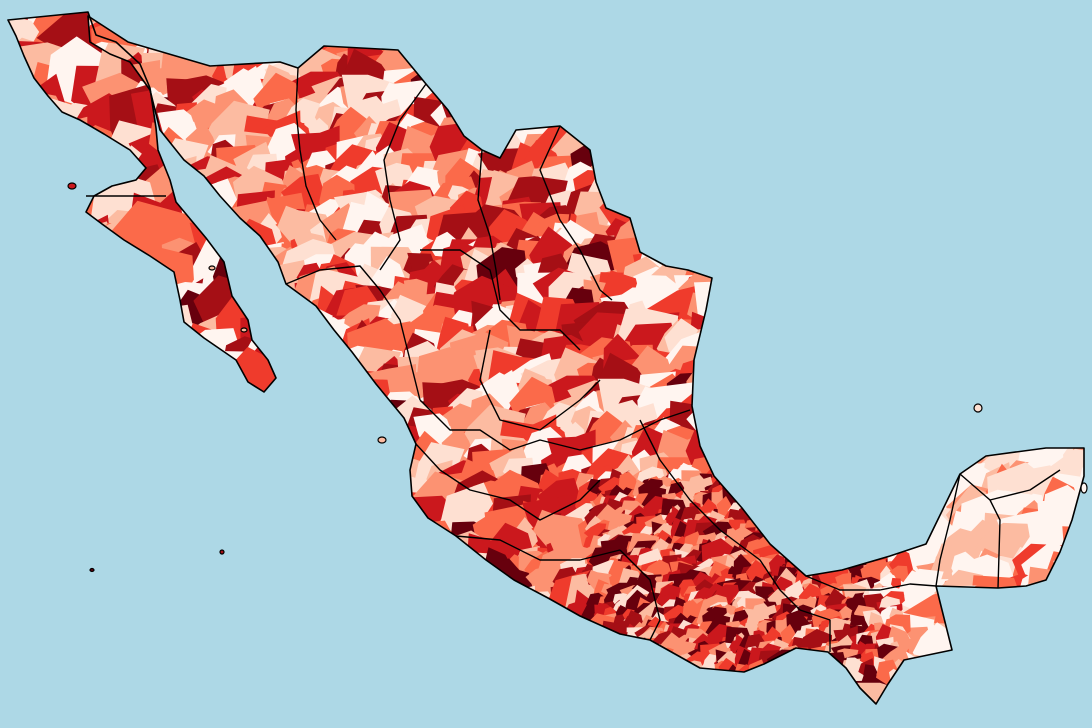 This screenshot has width=1092, height=728. What do you see at coordinates (489, 225) in the screenshot?
I see `state-border-coahuila-nuevoleon` at bounding box center [489, 225].